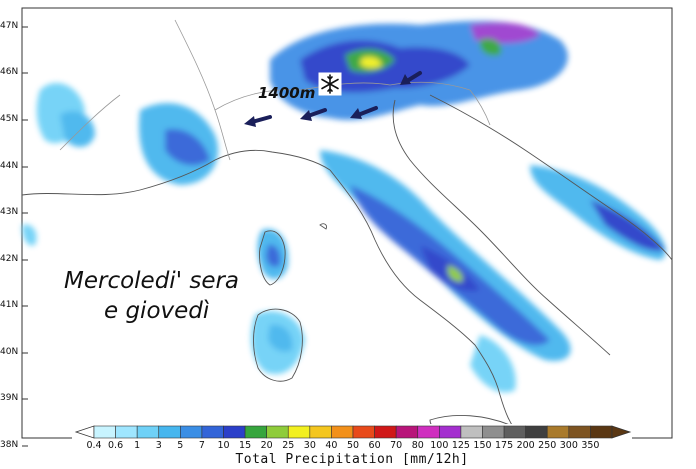 The width and height of the screenshot is (696, 469). I want to click on colorbar-tick-label: 7, so click(201, 445).